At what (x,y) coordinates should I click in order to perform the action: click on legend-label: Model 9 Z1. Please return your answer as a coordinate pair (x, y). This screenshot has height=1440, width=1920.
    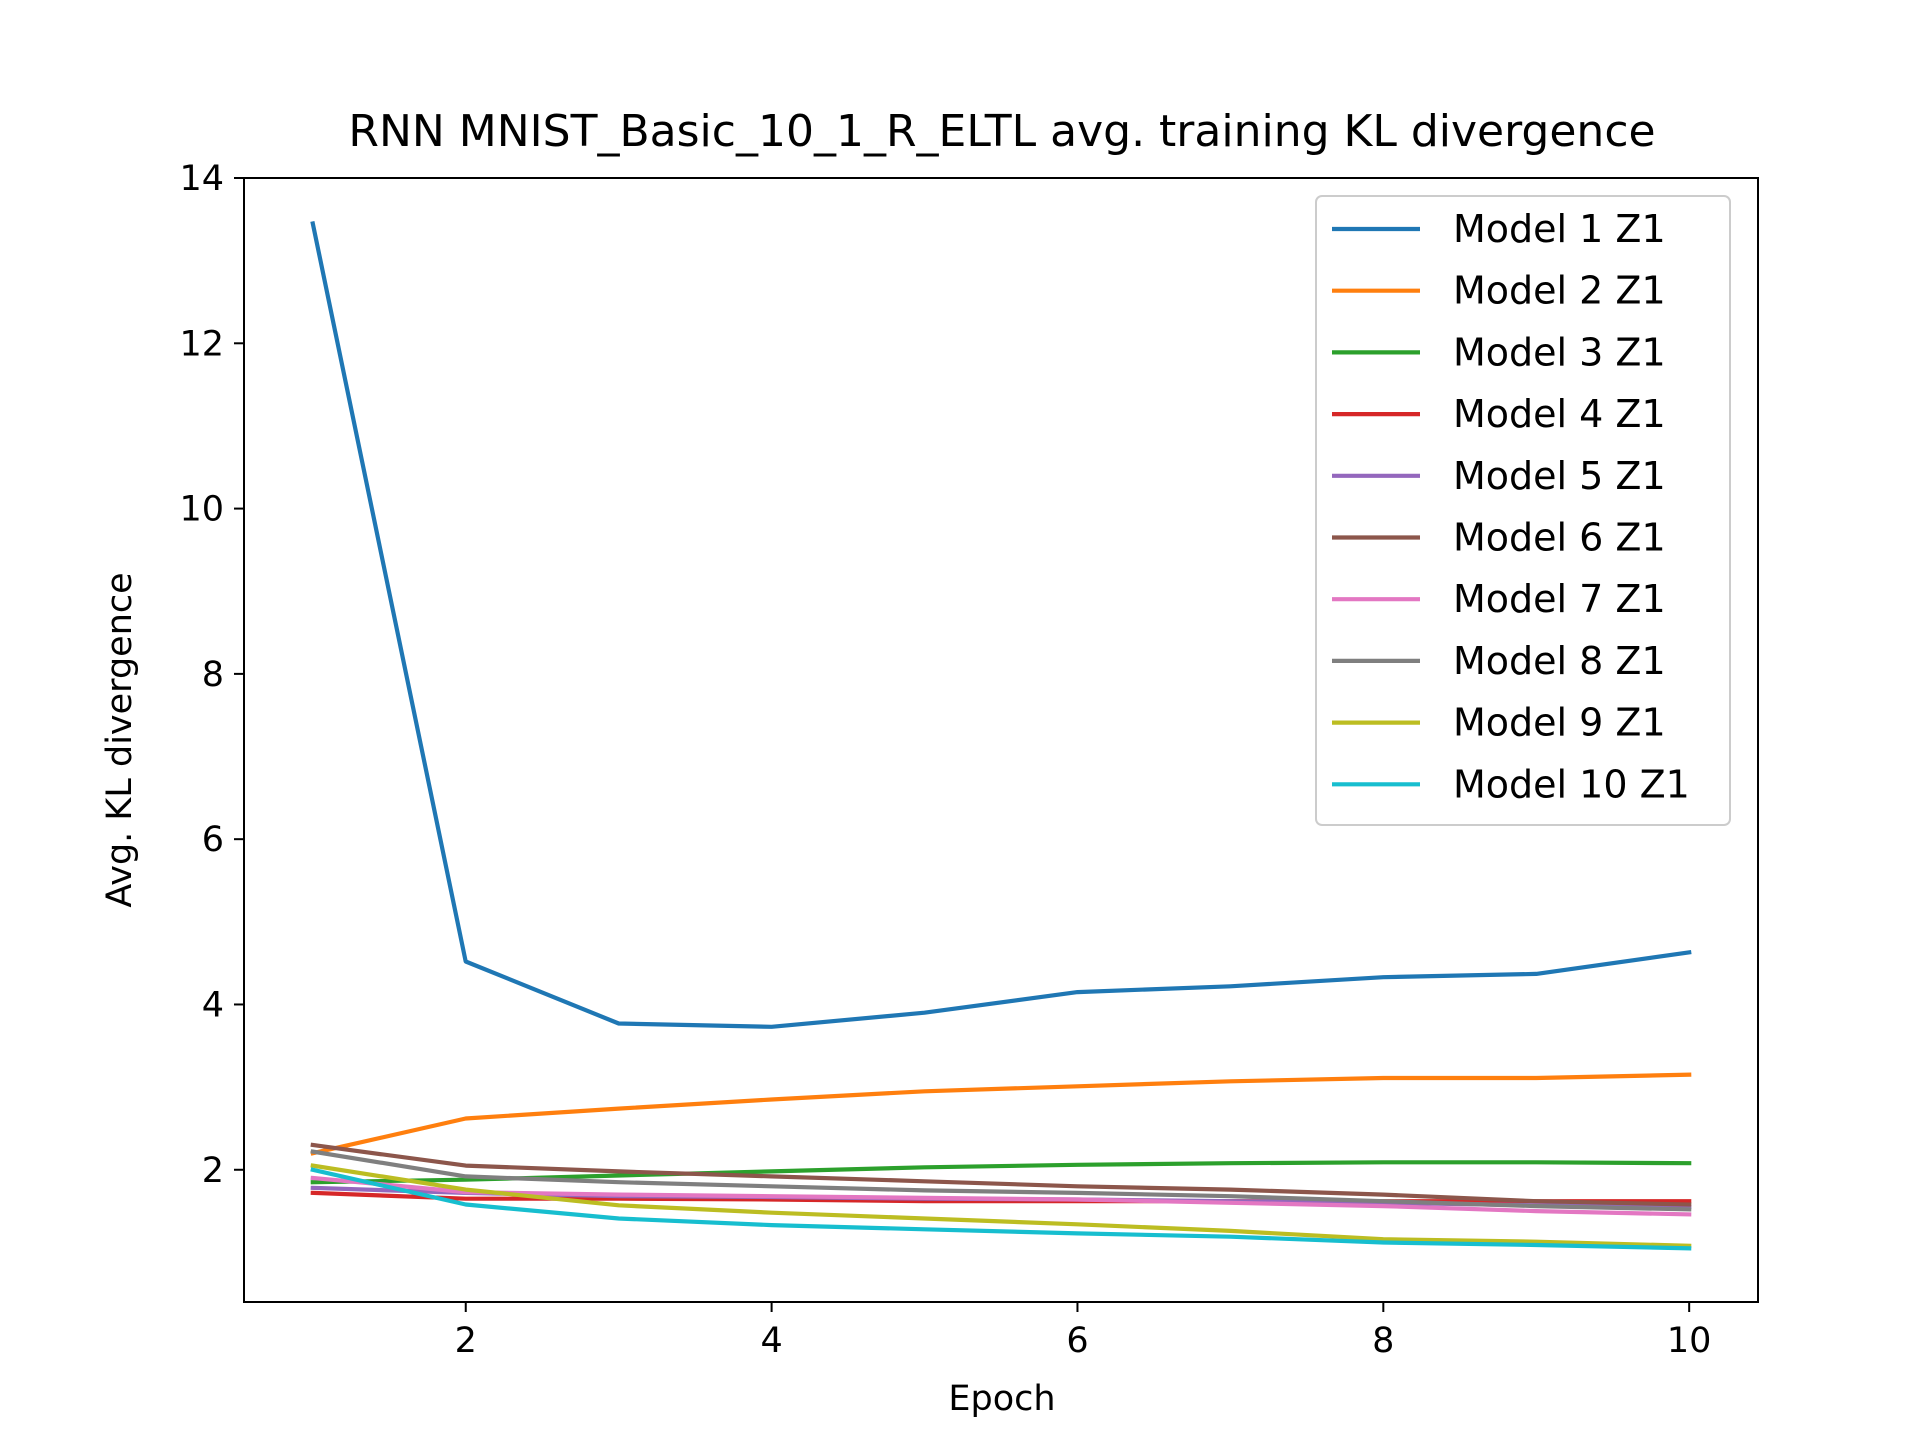
    Looking at the image, I should click on (1559, 723).